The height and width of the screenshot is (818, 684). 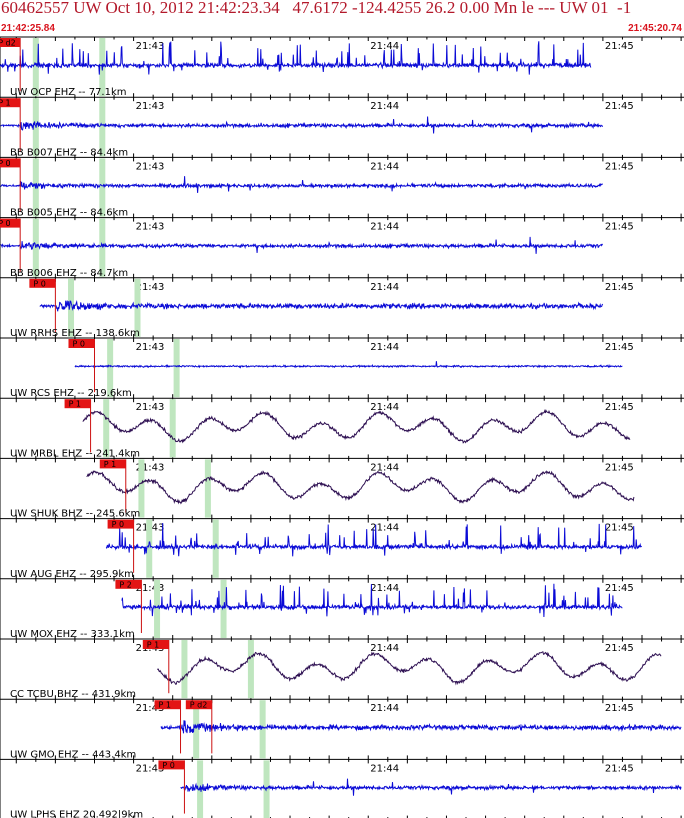 I want to click on trace-panel: 21:43 21:44 21:45 P 0 UW RRHS EHZ -- 138.6km, so click(x=342, y=308).